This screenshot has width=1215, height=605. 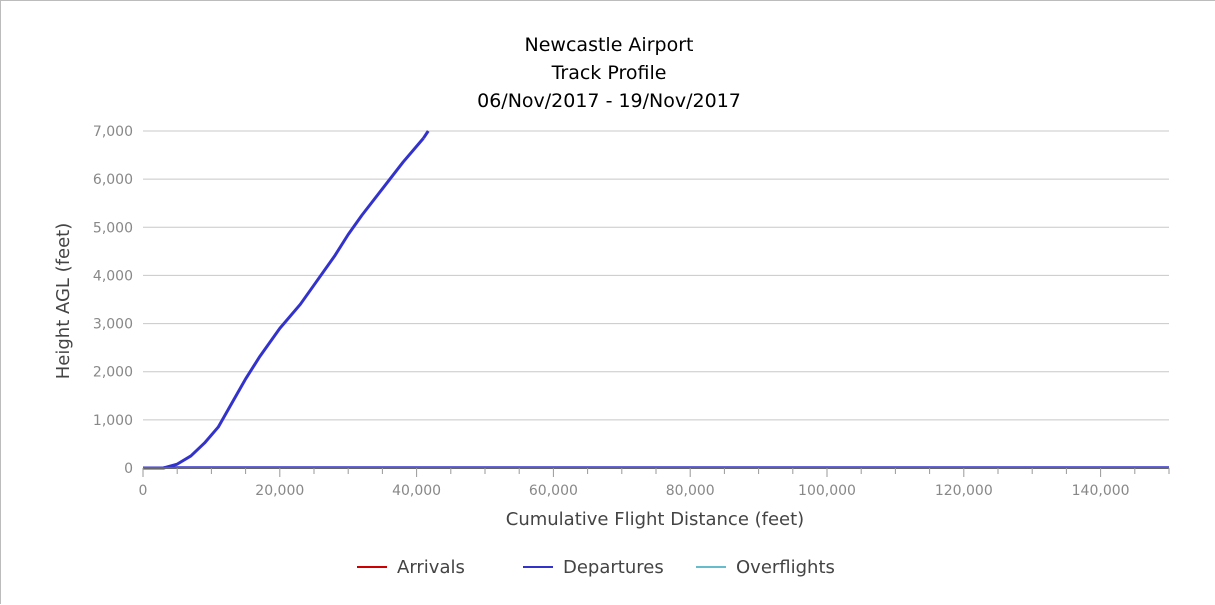 What do you see at coordinates (113, 228) in the screenshot?
I see `y-tick-label: 5,000` at bounding box center [113, 228].